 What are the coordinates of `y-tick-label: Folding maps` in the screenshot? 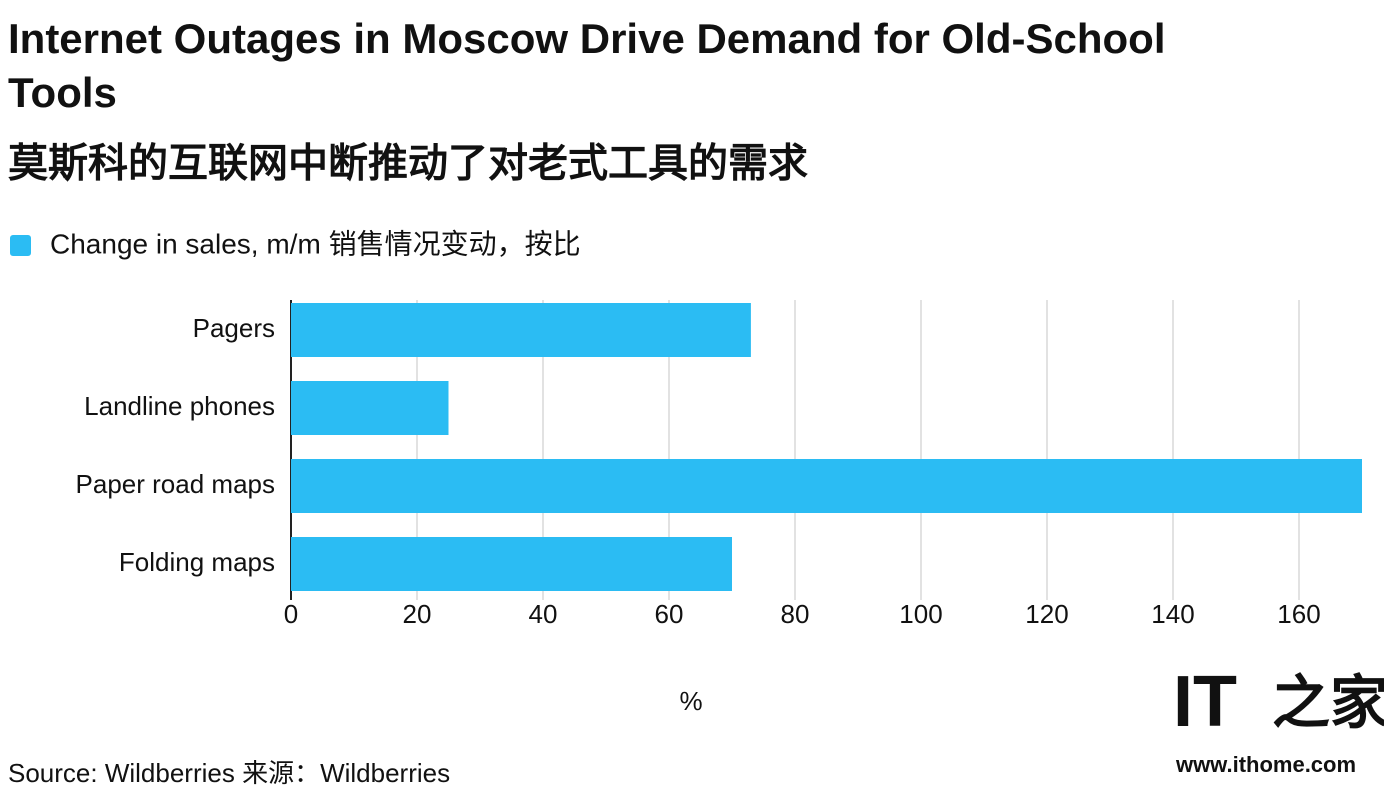 It's located at (197, 562).